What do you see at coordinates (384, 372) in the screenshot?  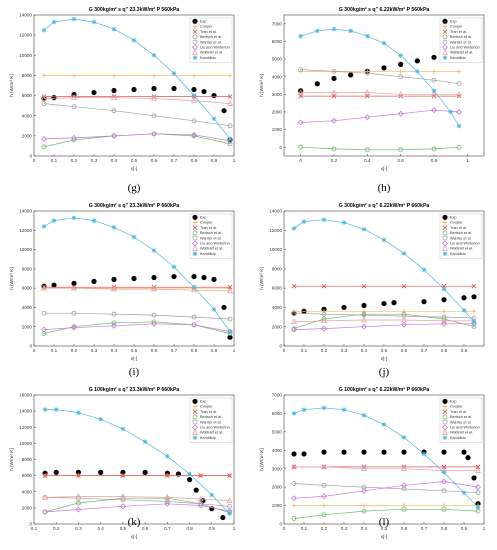 I see `panel-caption: (j)` at bounding box center [384, 372].